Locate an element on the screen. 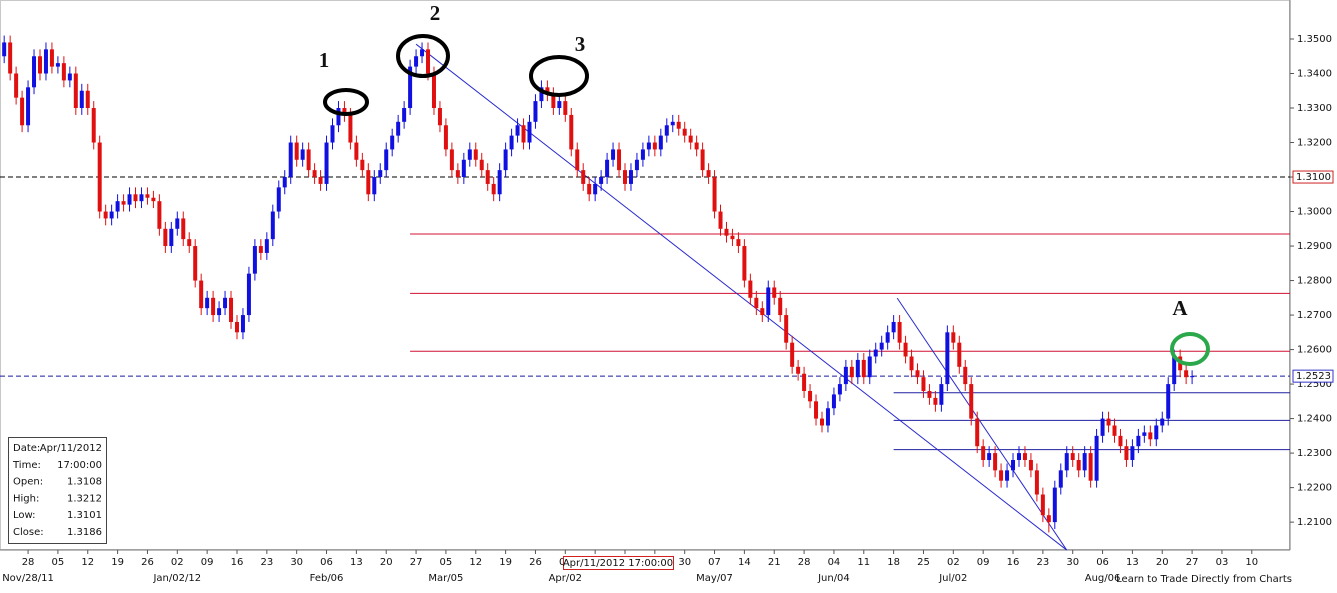 The image size is (1337, 593). month-label: Apr/02 is located at coordinates (565, 578).